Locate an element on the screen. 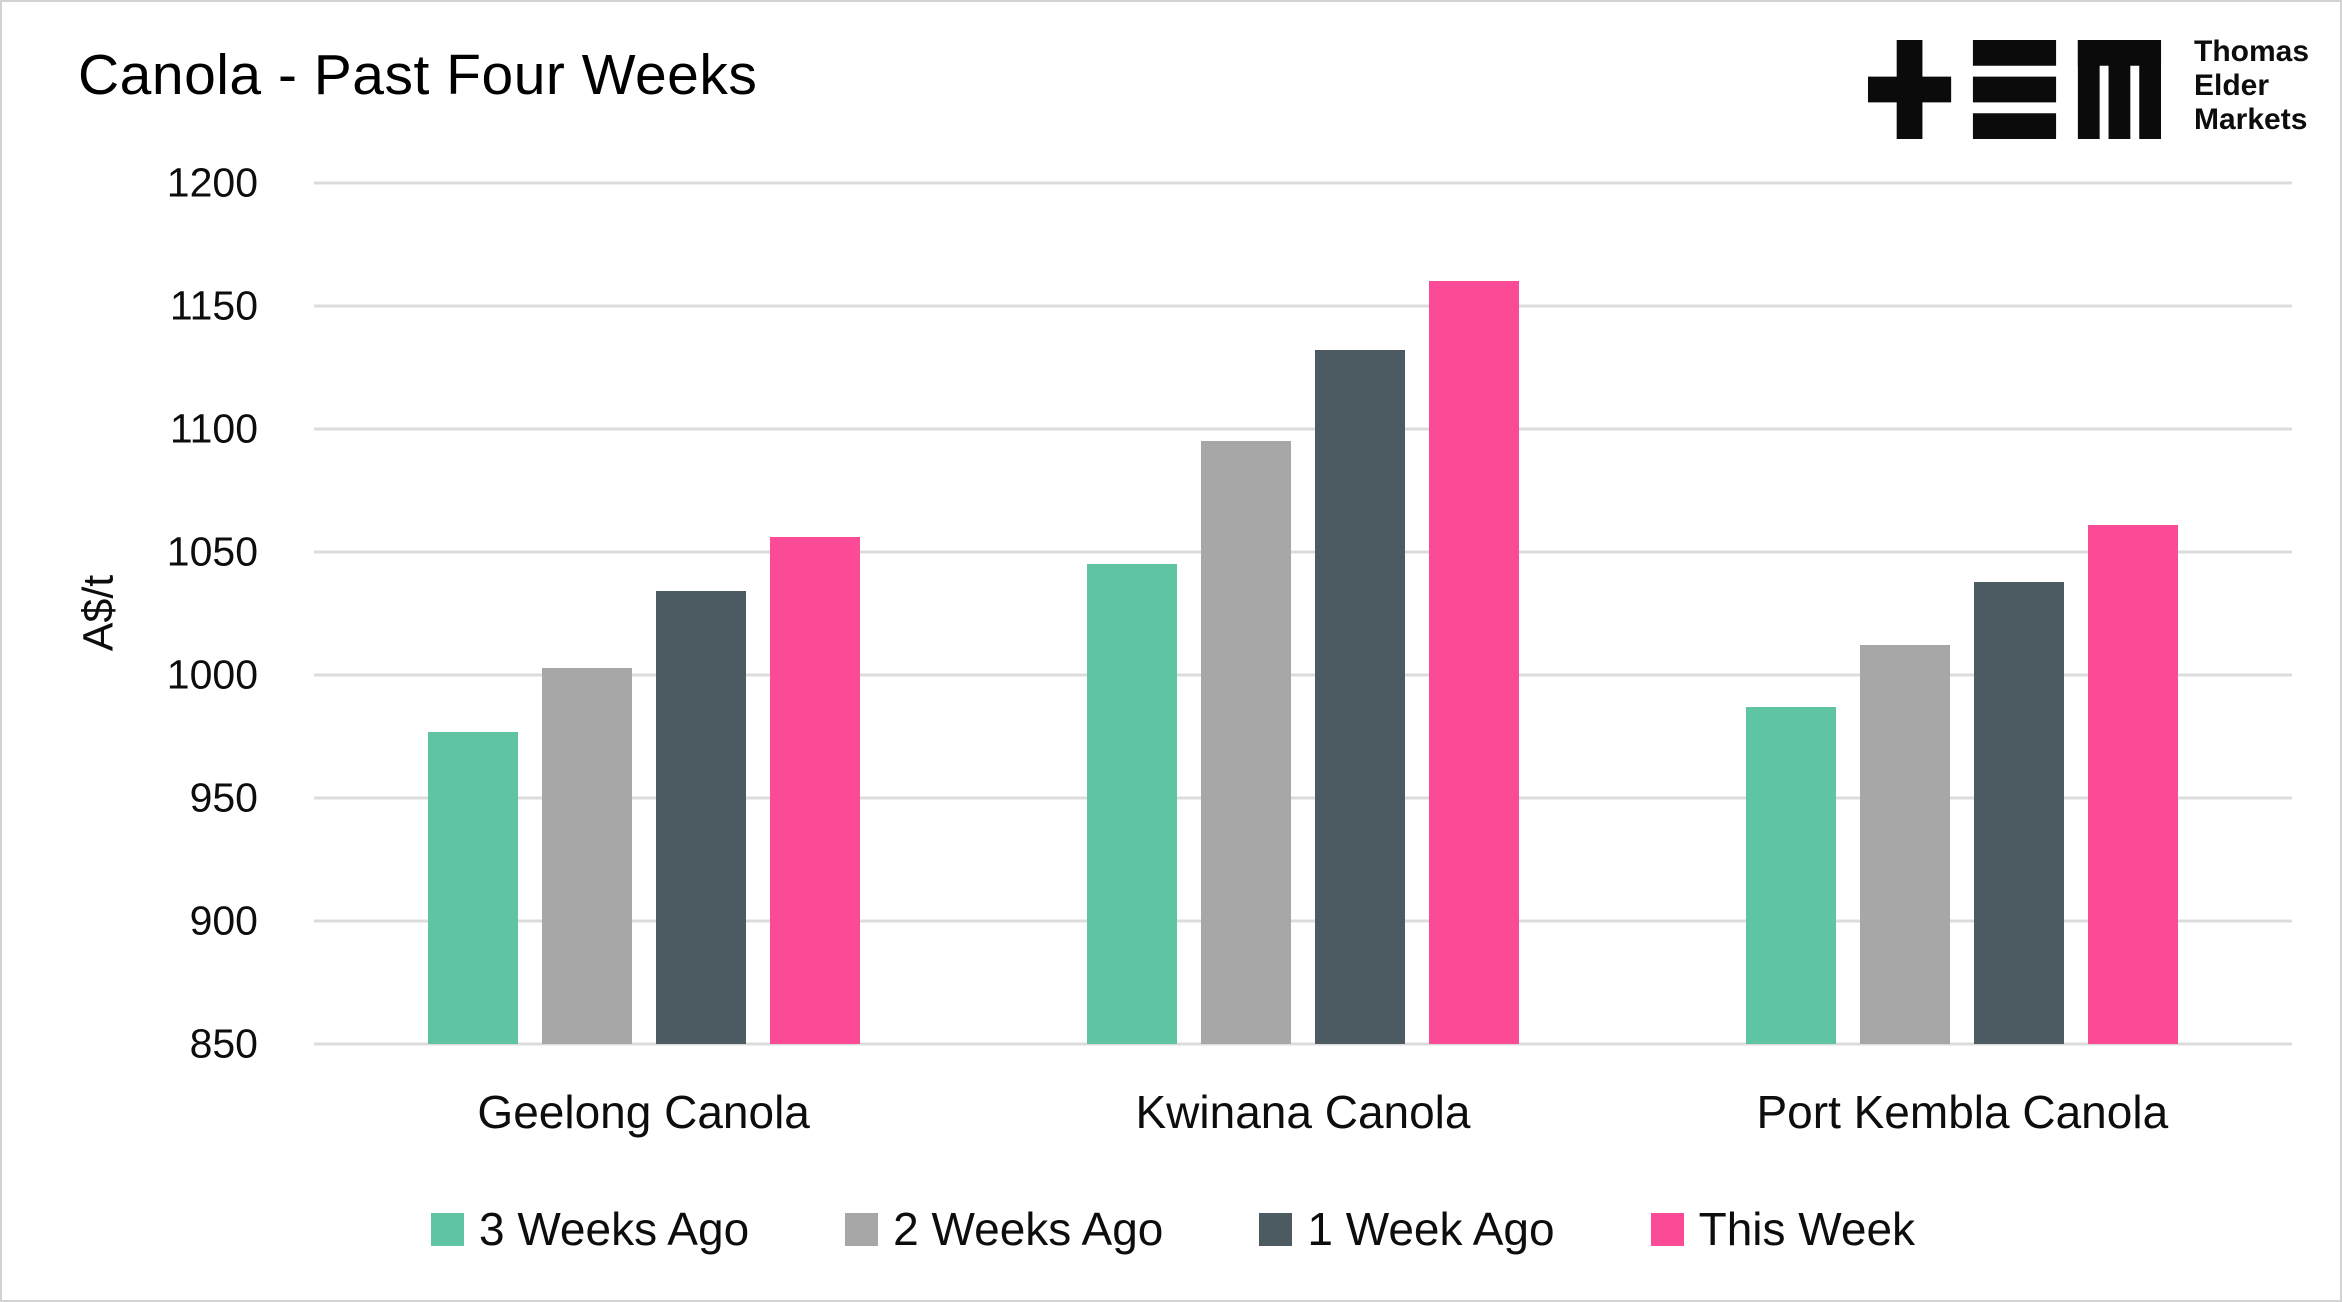 The image size is (2342, 1302). legend-label-3-weeks-ago: 3 Weeks Ago is located at coordinates (614, 1229).